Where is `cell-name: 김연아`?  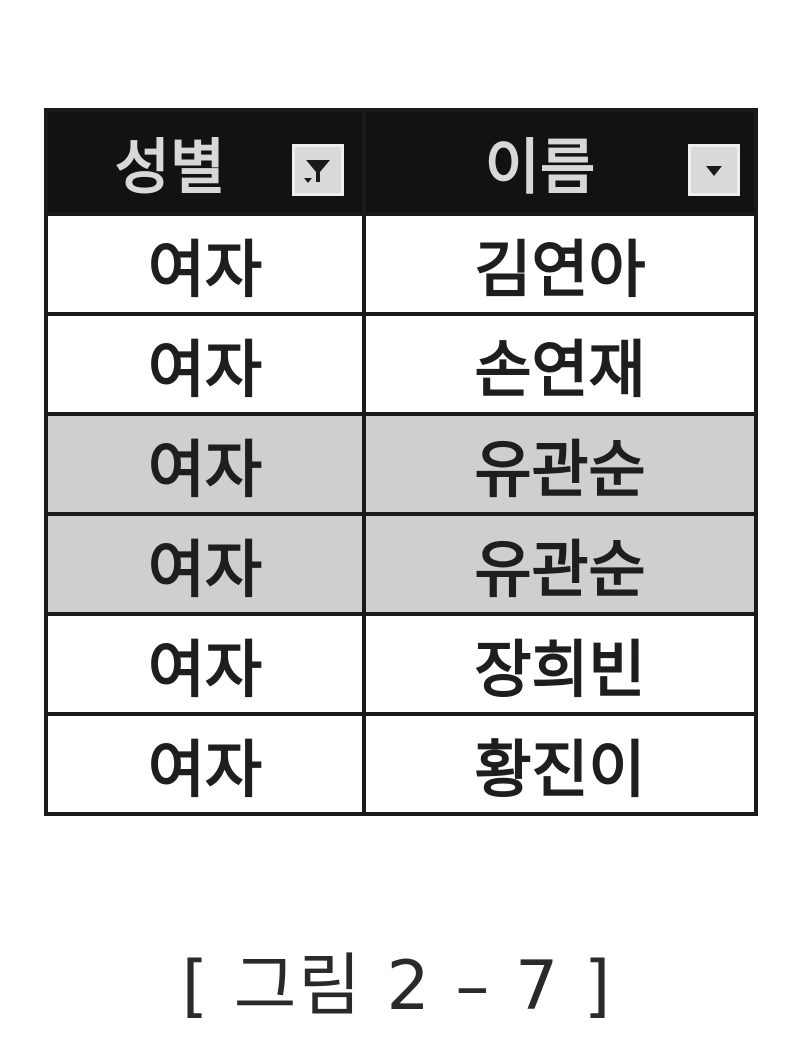 cell-name: 김연아 is located at coordinates (560, 264).